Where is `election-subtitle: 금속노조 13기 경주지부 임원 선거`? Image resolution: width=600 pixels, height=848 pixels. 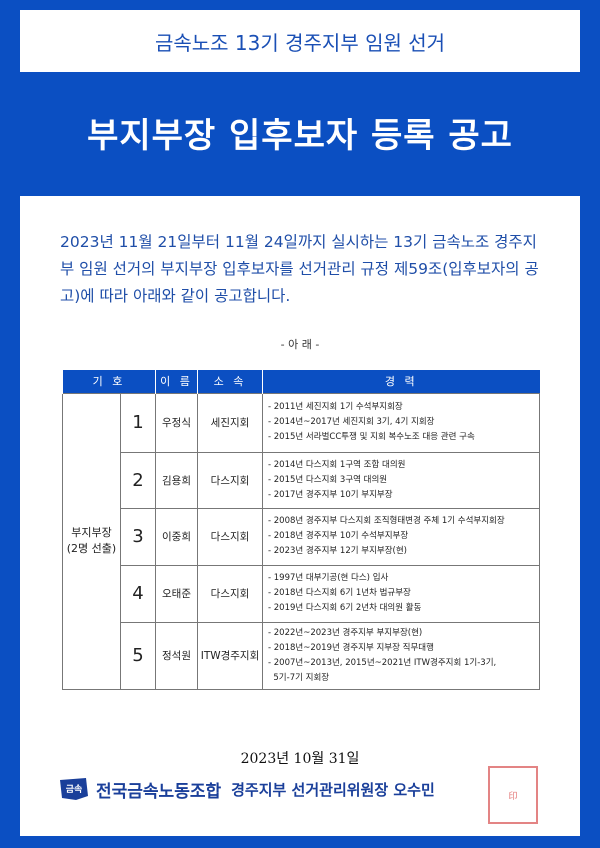 election-subtitle: 금속노조 13기 경주지부 임원 선거 is located at coordinates (300, 42).